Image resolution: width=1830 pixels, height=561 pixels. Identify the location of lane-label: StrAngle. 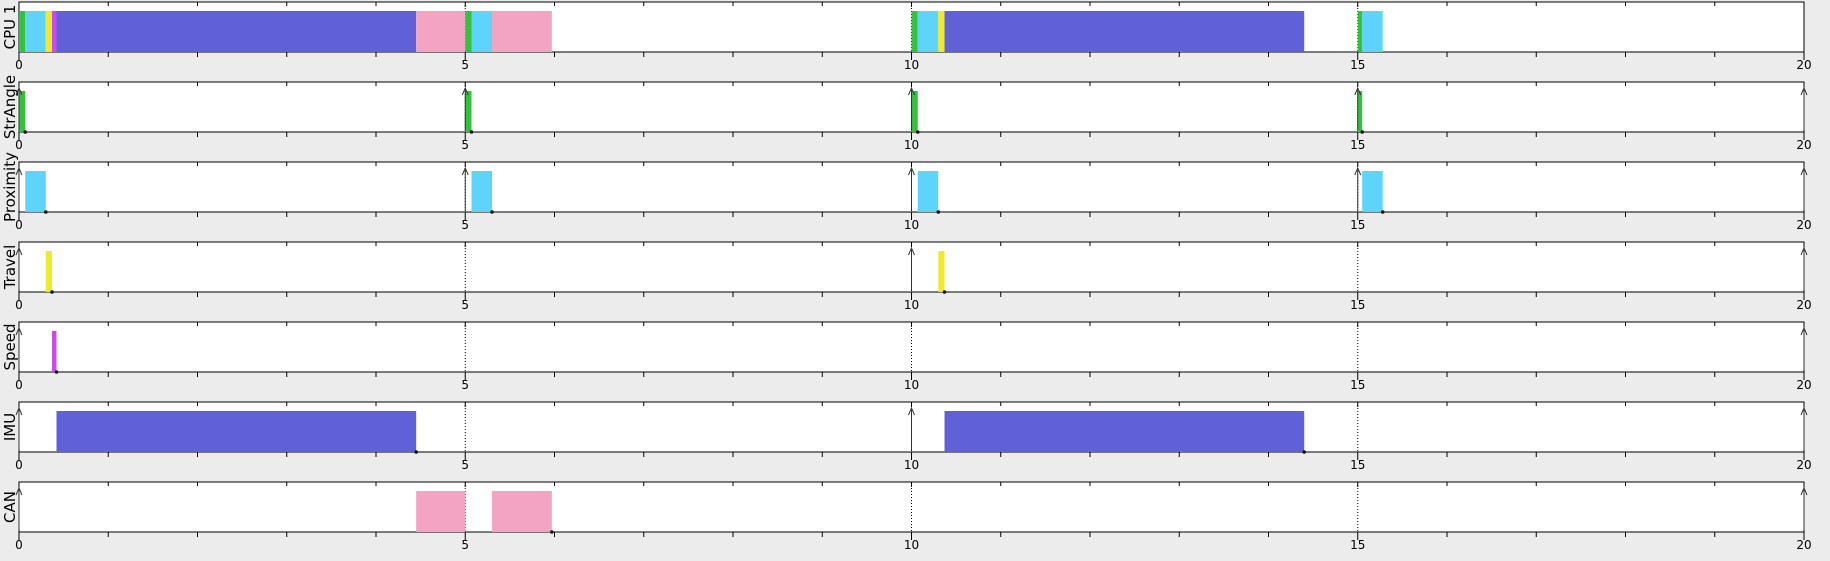
(10, 107).